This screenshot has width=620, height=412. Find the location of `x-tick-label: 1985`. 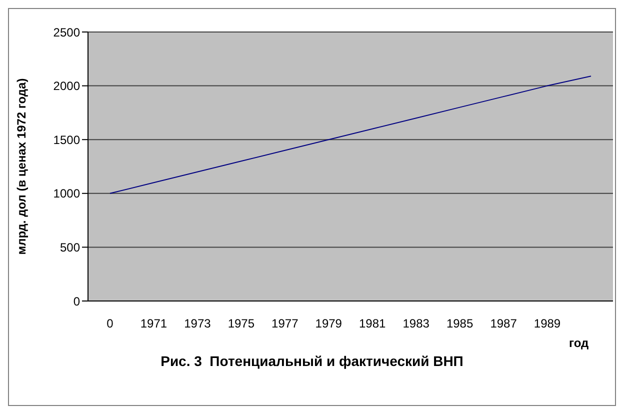

x-tick-label: 1985 is located at coordinates (460, 323).